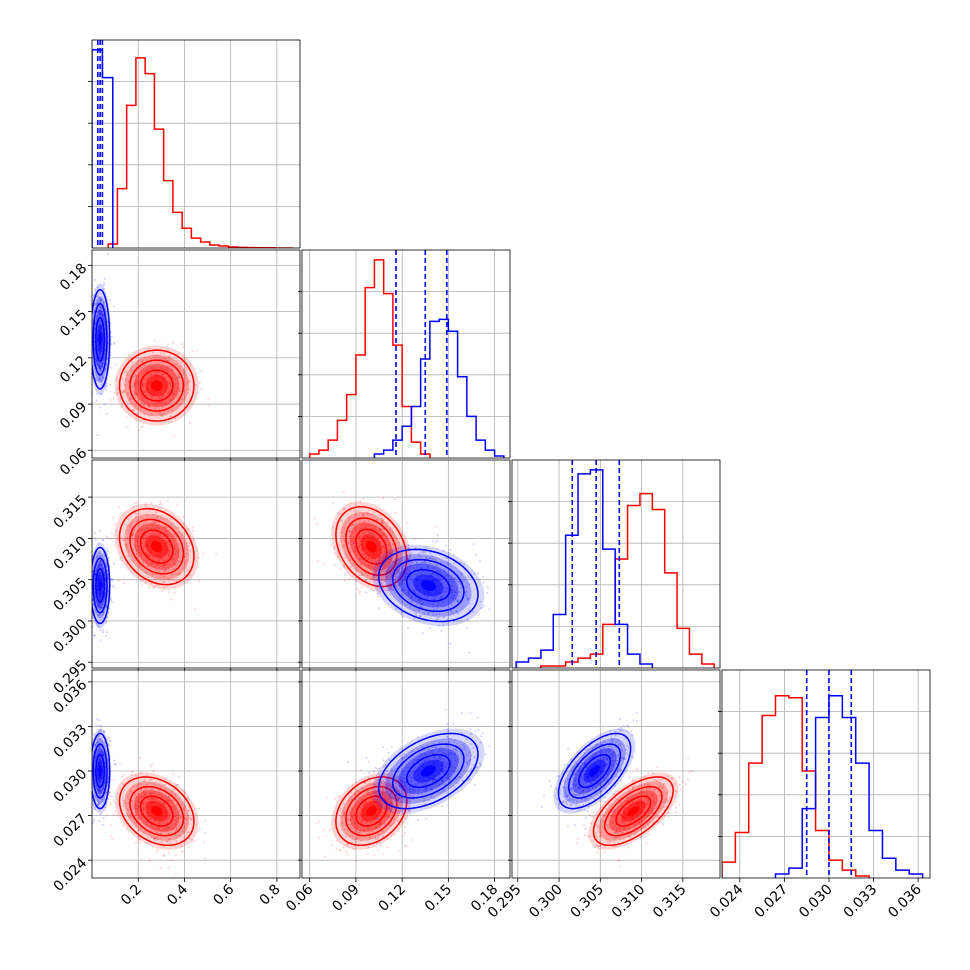 Image resolution: width=970 pixels, height=970 pixels. What do you see at coordinates (103, 148) in the screenshot?
I see `histogram-step` at bounding box center [103, 148].